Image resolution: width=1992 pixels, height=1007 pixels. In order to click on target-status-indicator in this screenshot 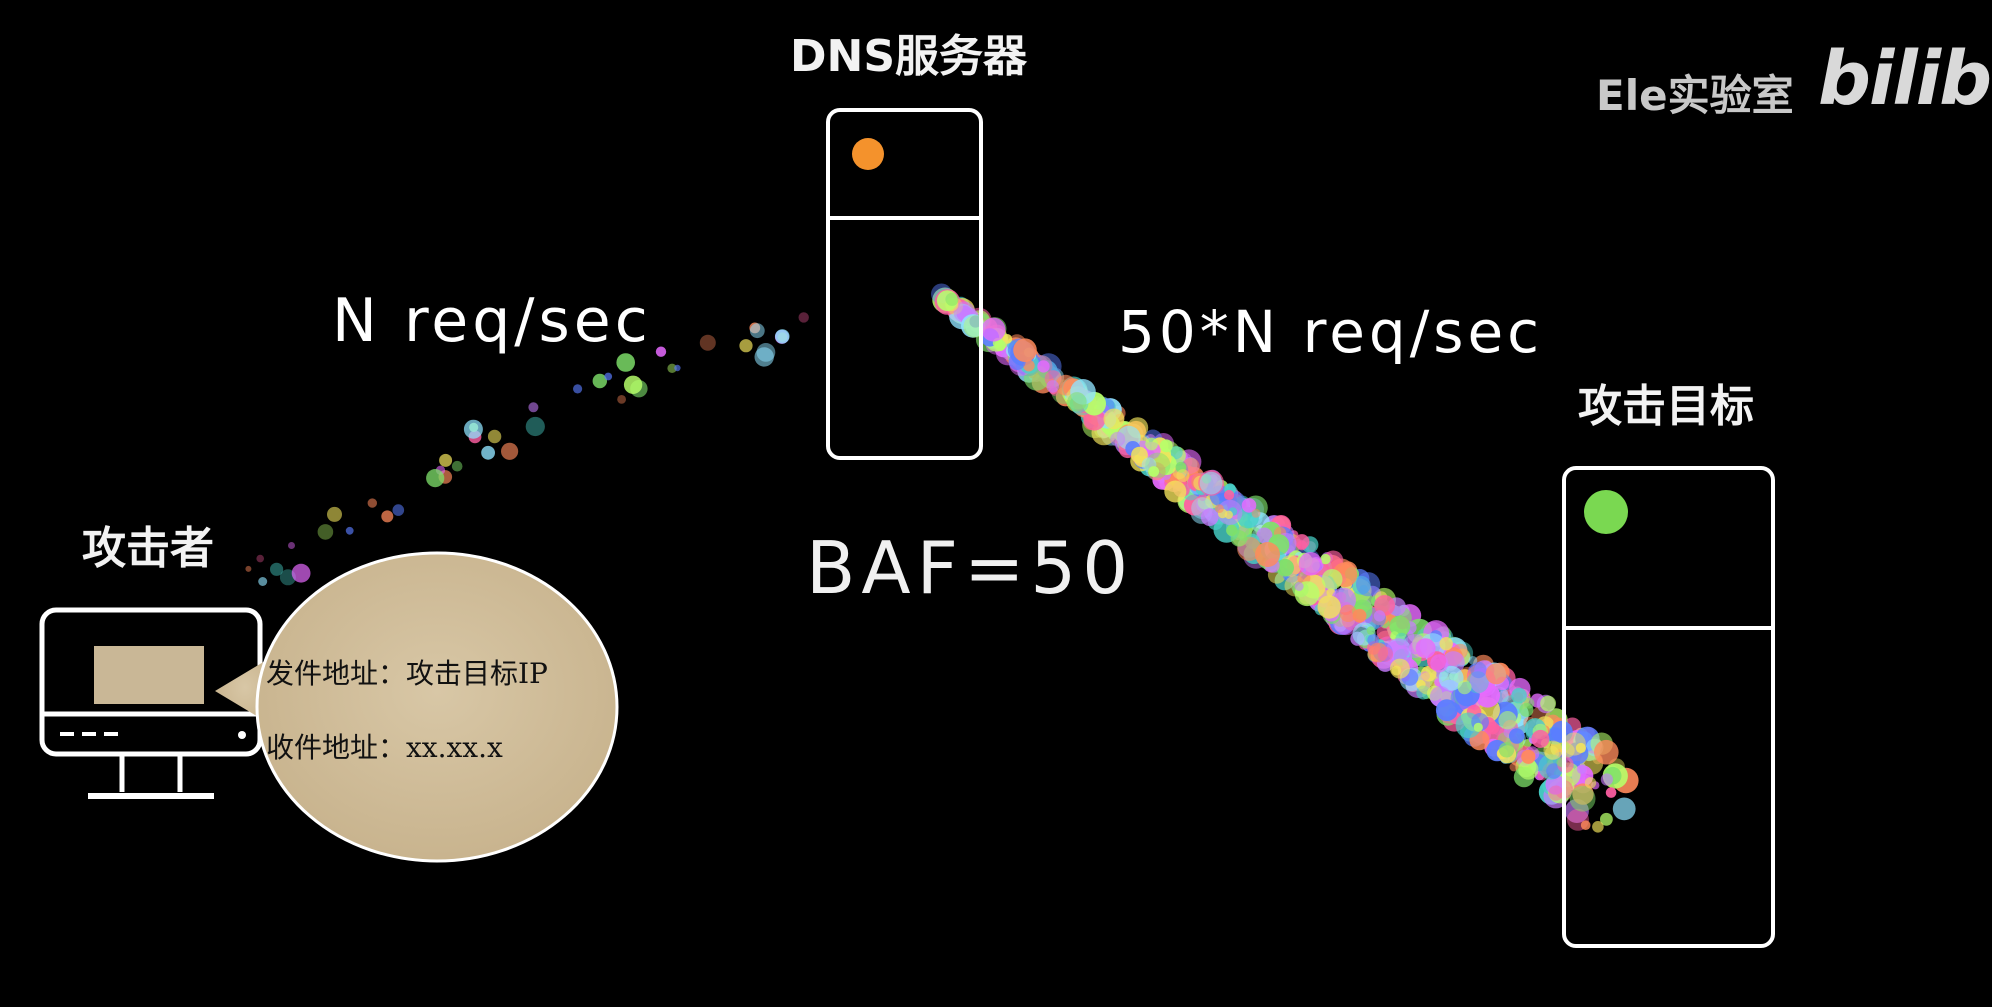, I will do `click(1606, 512)`.